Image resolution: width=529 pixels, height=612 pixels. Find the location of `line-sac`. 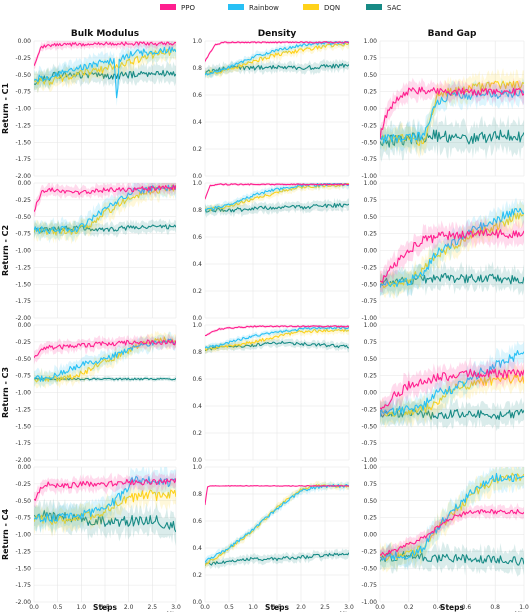

line-sac is located at coordinates (277, 207).